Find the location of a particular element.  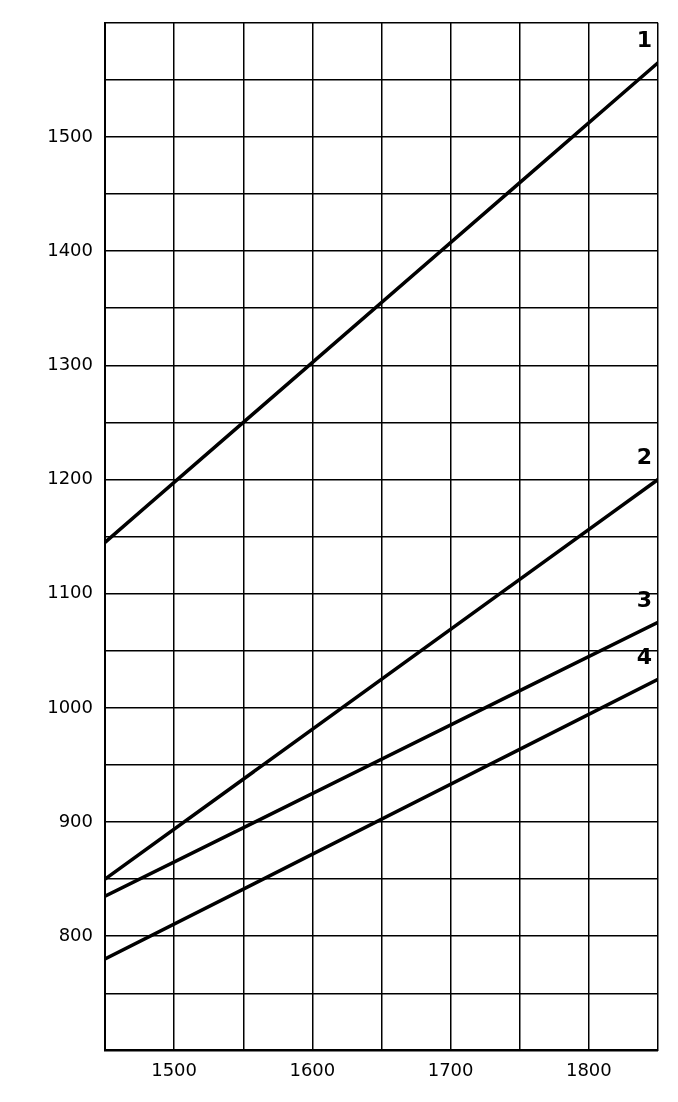

x-tick-label: 1500 is located at coordinates (174, 1069).